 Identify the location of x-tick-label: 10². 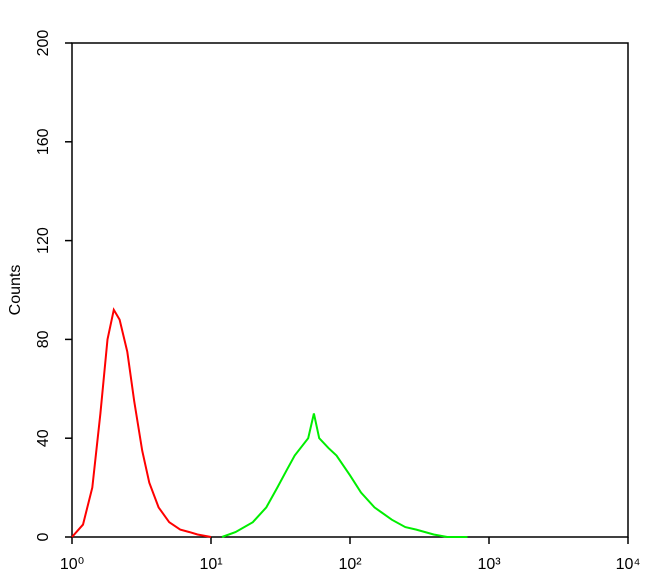
(350, 564).